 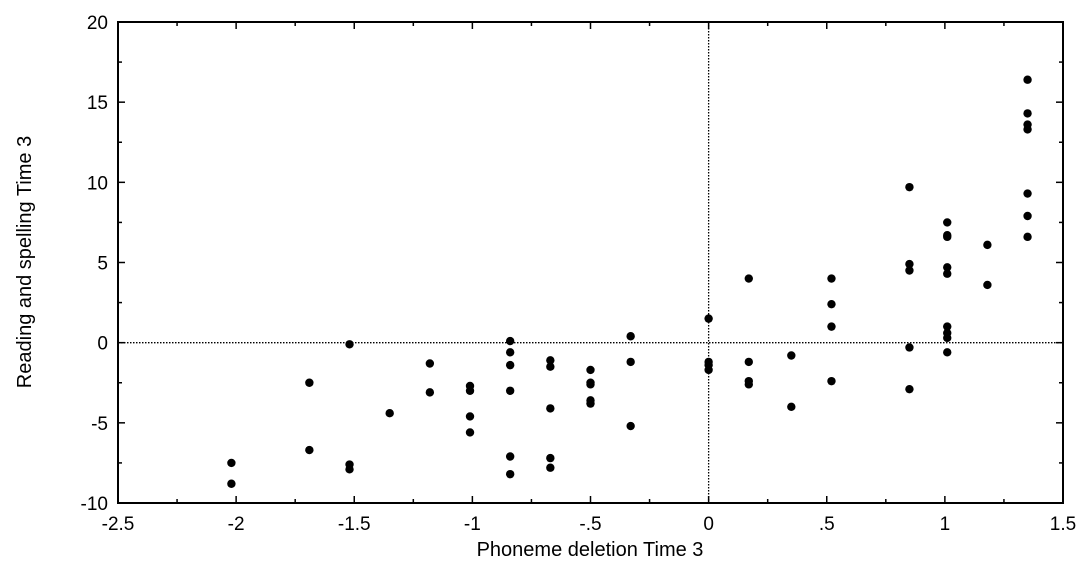 What do you see at coordinates (118, 524) in the screenshot?
I see `x-tick-label: -2.5` at bounding box center [118, 524].